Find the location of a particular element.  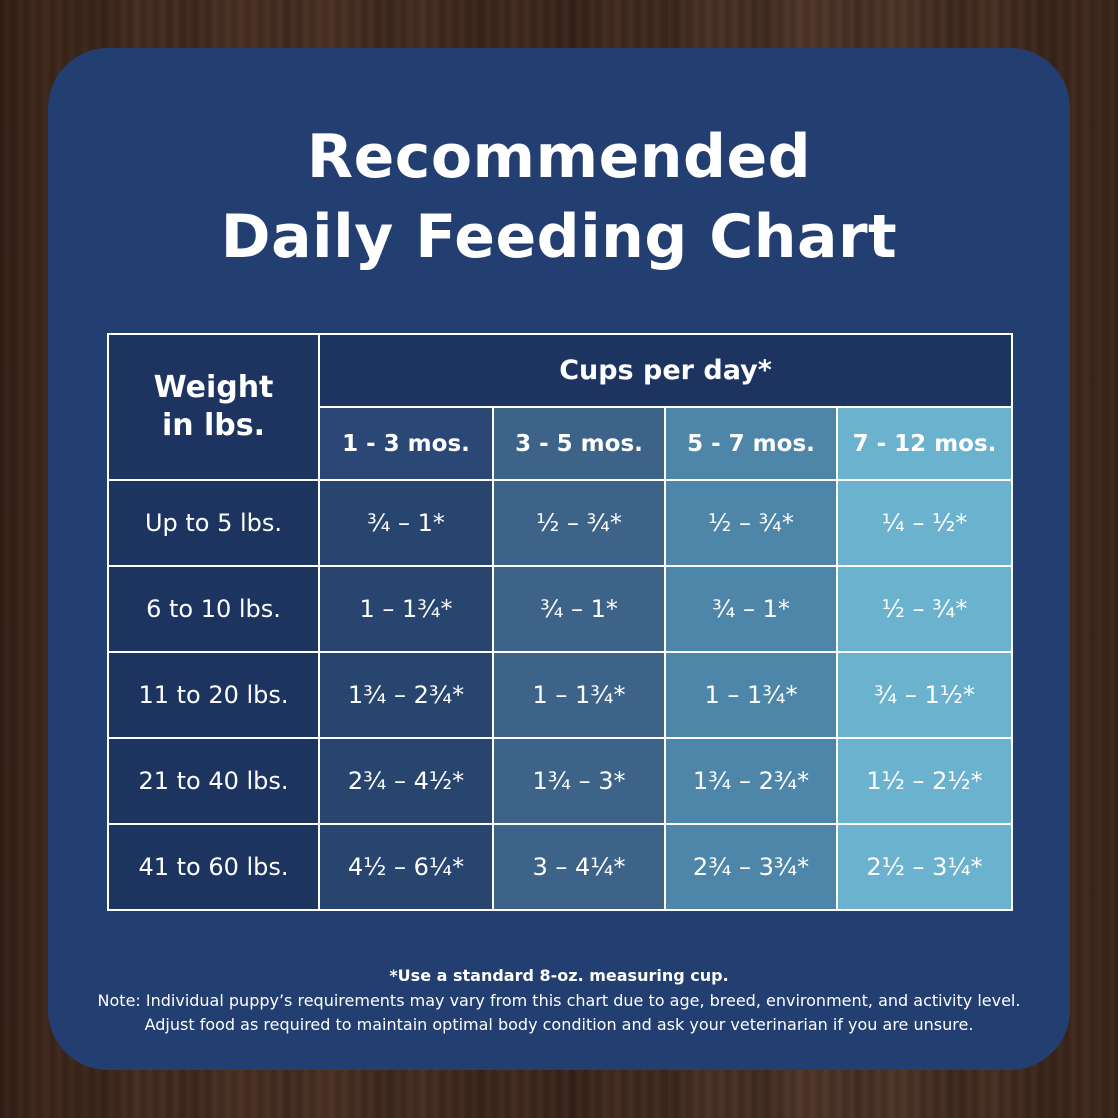

cups-cell: 3 – 4¼* is located at coordinates (579, 867).